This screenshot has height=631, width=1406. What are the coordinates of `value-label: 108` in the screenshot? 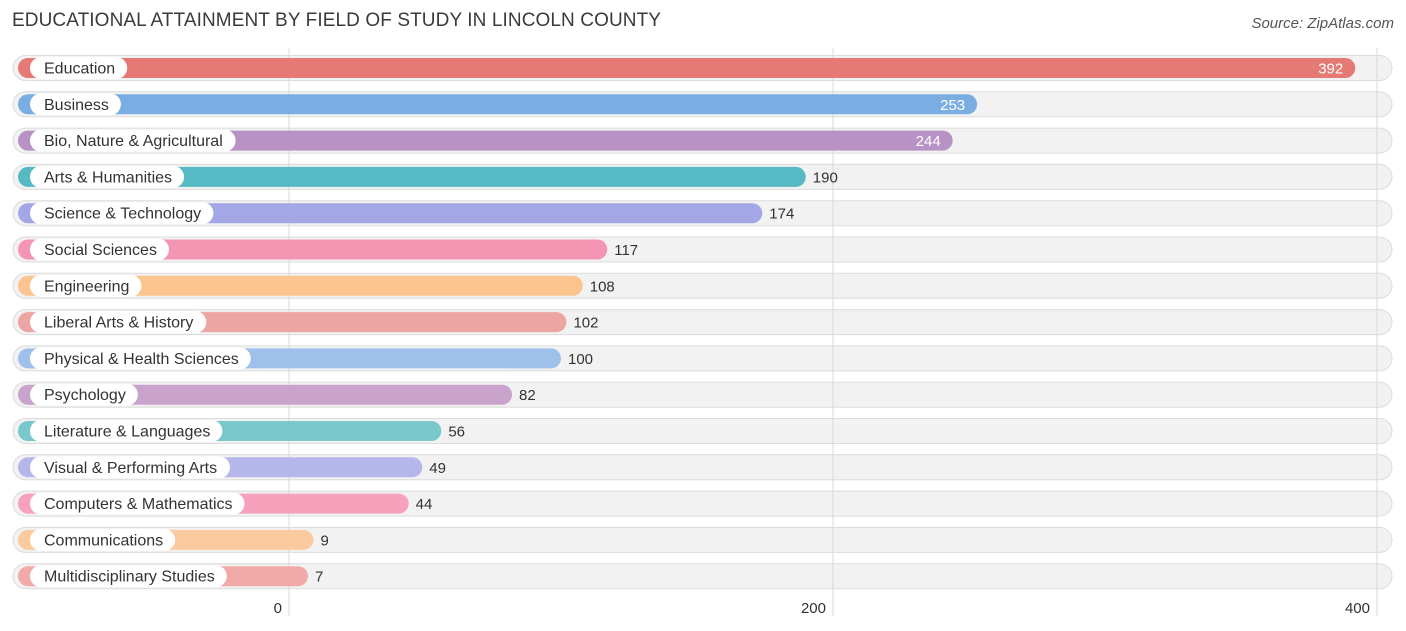 It's located at (602, 286).